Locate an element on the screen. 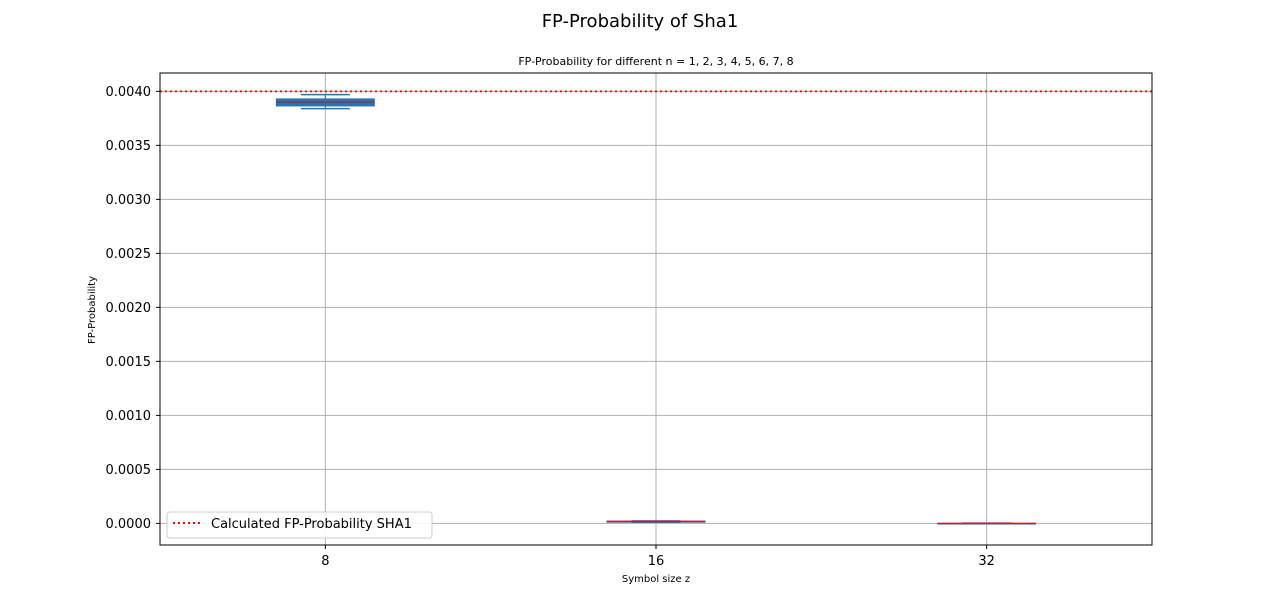  y-tick-label: 0.0015 is located at coordinates (129, 362).